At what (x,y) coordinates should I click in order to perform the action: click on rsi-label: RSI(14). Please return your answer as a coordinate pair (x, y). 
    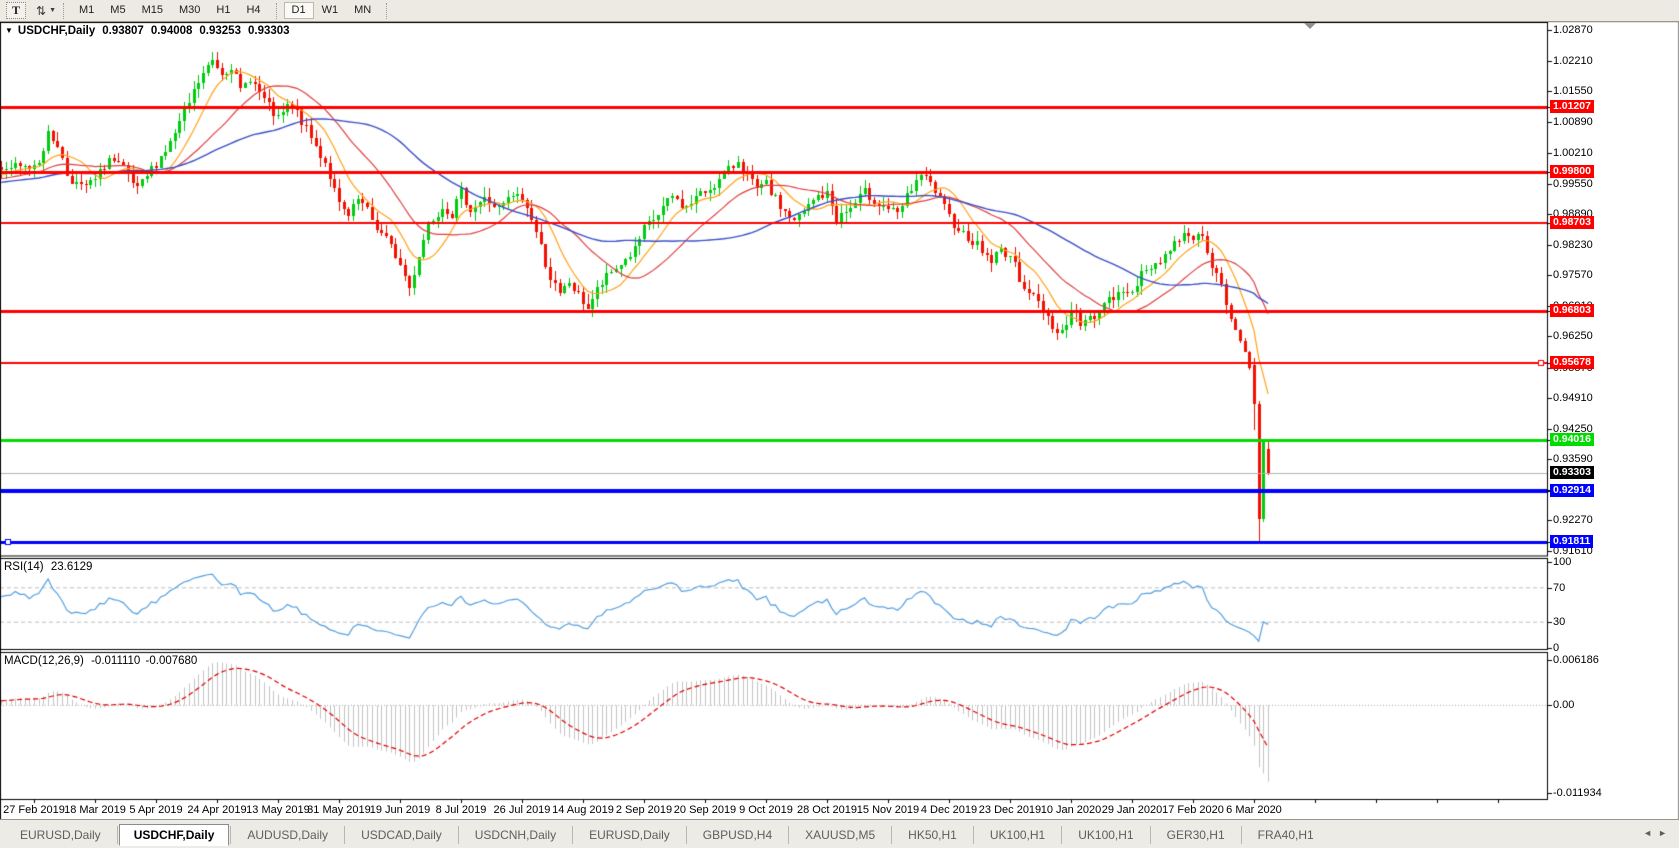
    Looking at the image, I should click on (24, 567).